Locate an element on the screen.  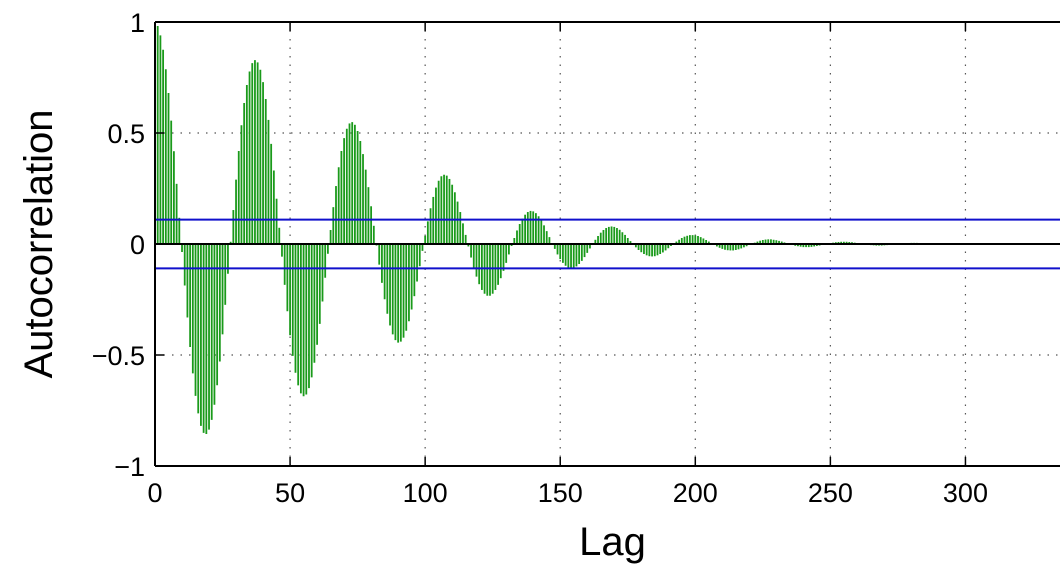
x-axis-title: Lag is located at coordinates (612, 542).